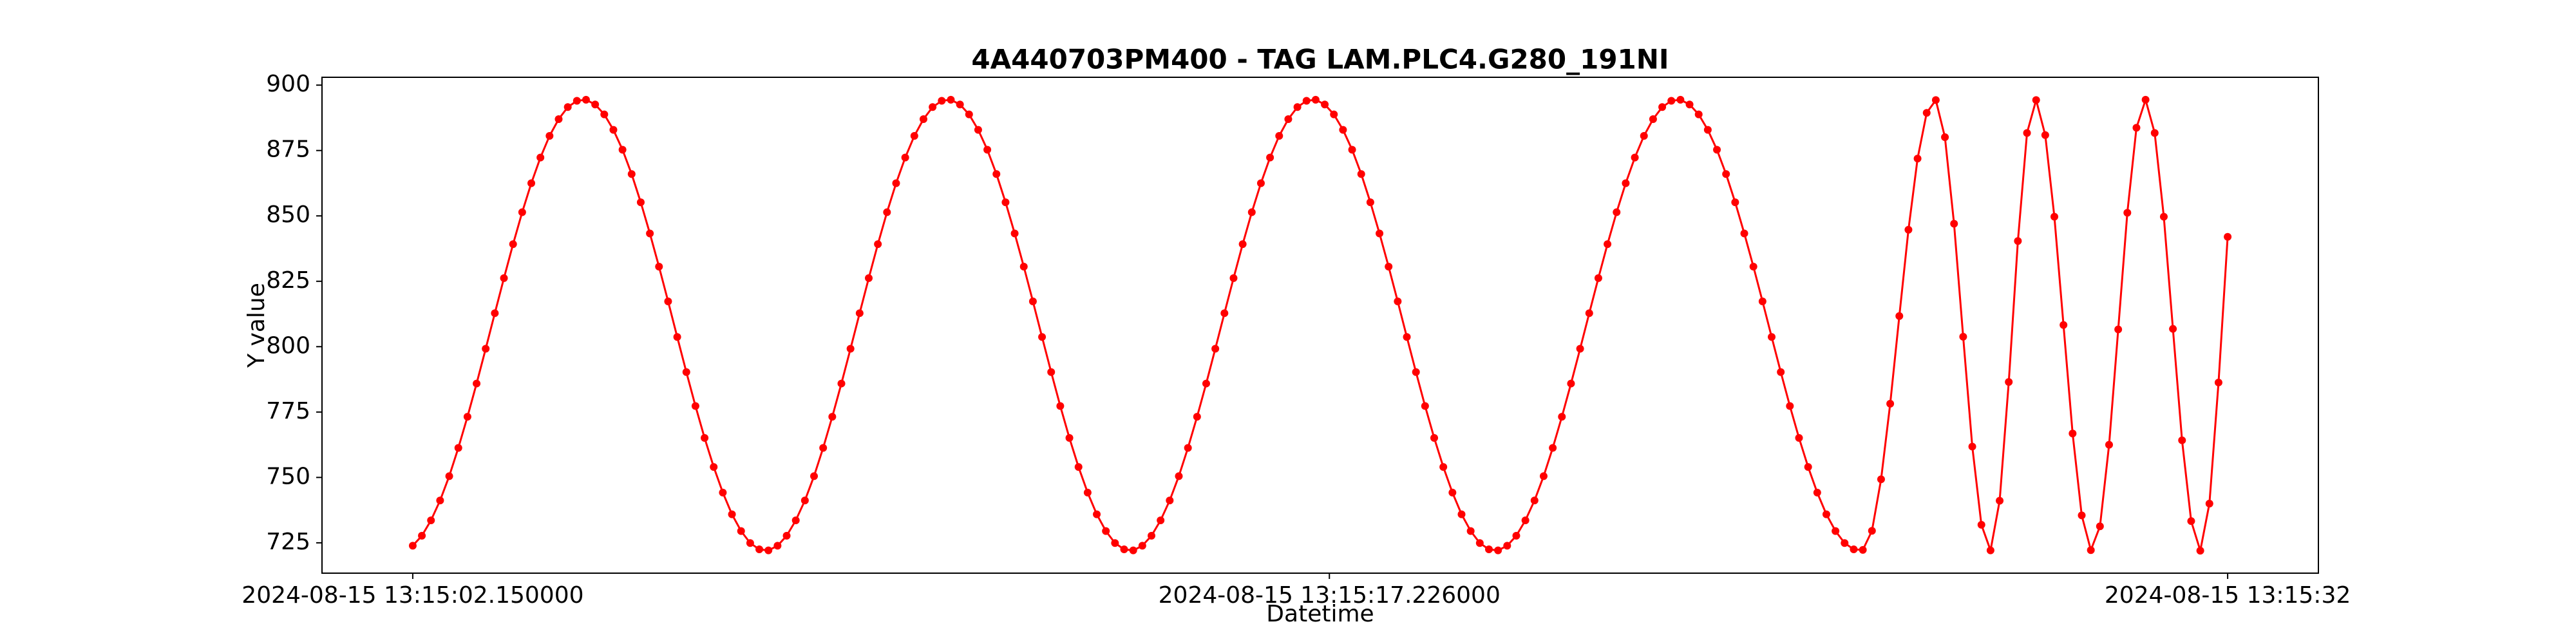  I want to click on y-axis-label: Y value, so click(256, 326).